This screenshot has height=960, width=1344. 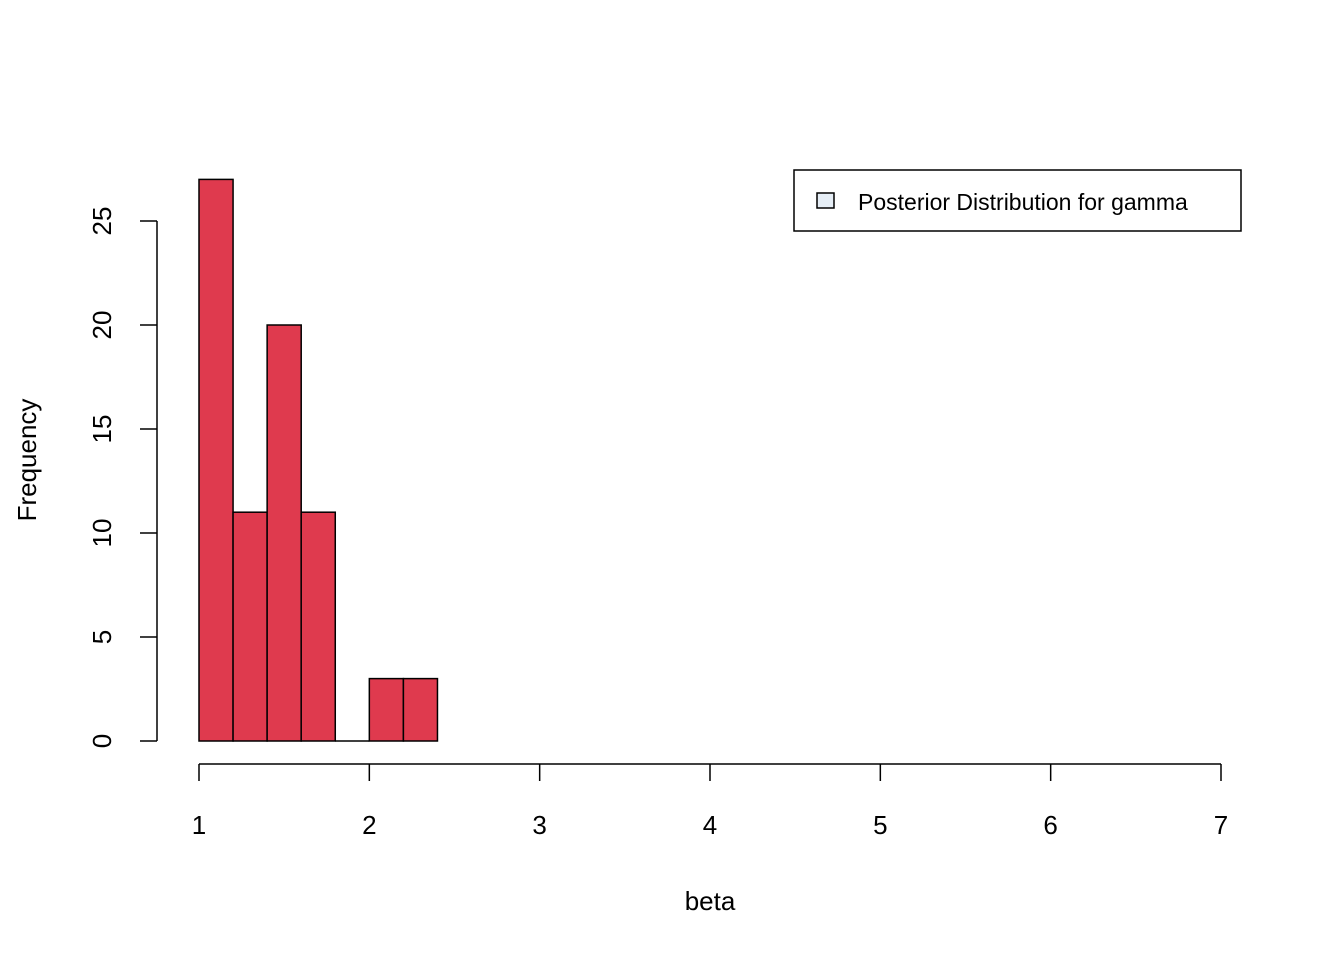 I want to click on legend-box, so click(x=1017, y=200).